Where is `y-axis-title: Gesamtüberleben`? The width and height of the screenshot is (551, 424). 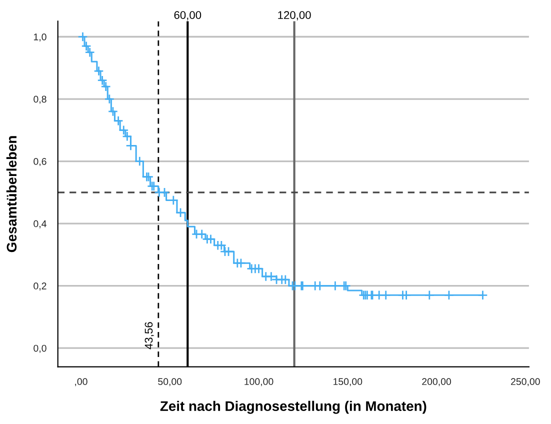
y-axis-title: Gesamtüberleben is located at coordinates (11, 194).